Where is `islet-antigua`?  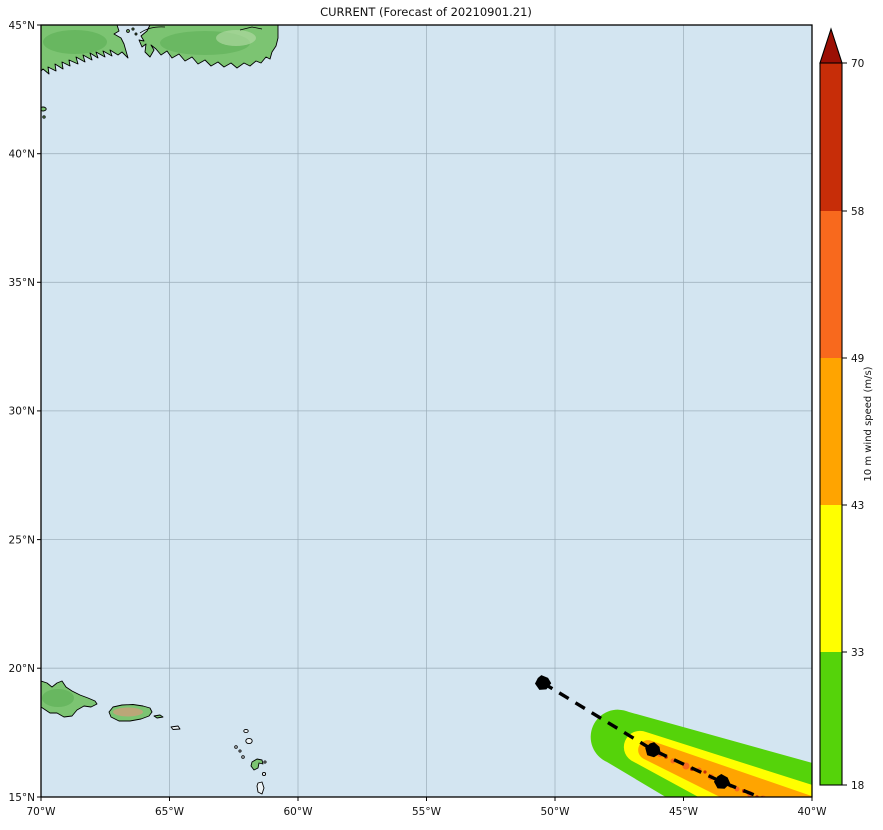
islet-antigua is located at coordinates (249, 741).